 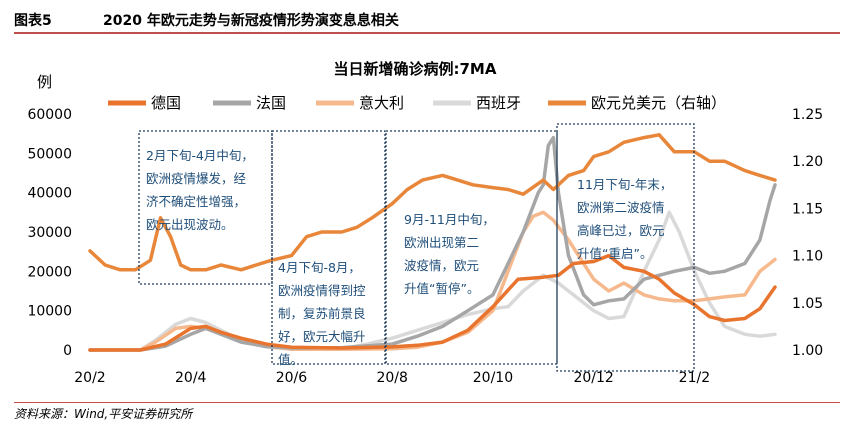 I want to click on y2-tick-label: 1.05, so click(x=807, y=304).